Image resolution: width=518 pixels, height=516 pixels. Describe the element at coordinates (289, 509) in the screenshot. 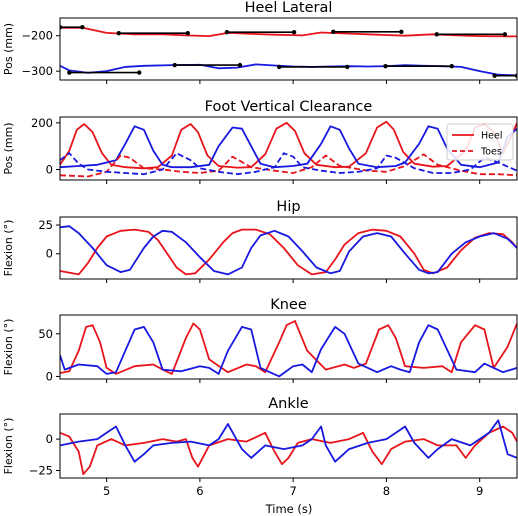

I see `x-axis-label: Time (s)` at that location.